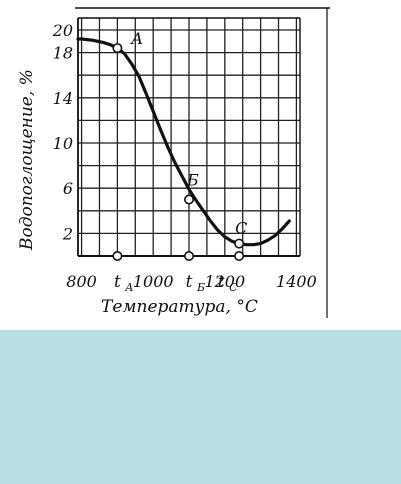 The width and height of the screenshot is (401, 484). I want to click on x-tick-label: 1000, so click(153, 281).